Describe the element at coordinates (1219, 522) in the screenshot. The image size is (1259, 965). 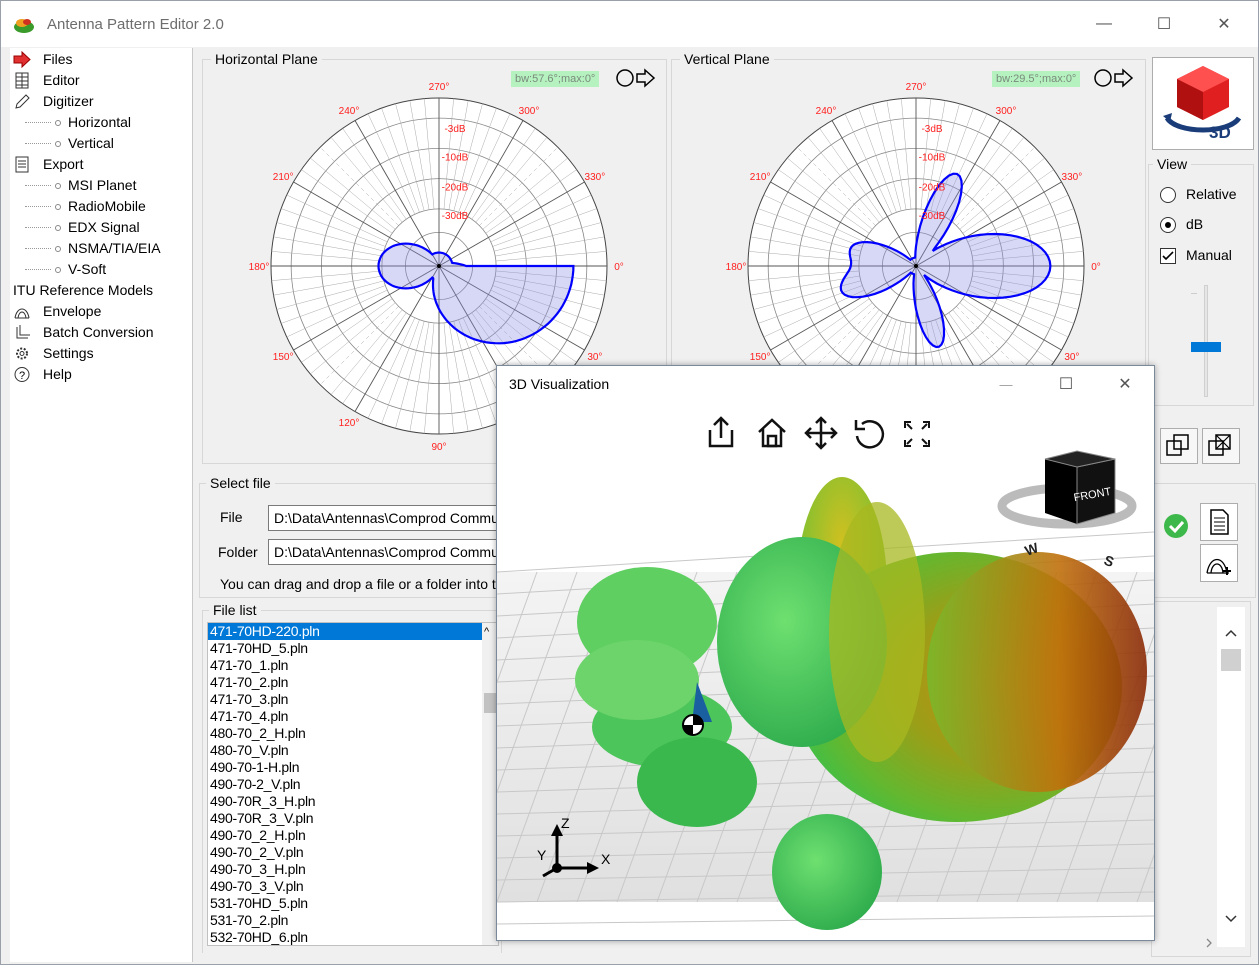
I see `document-button` at that location.